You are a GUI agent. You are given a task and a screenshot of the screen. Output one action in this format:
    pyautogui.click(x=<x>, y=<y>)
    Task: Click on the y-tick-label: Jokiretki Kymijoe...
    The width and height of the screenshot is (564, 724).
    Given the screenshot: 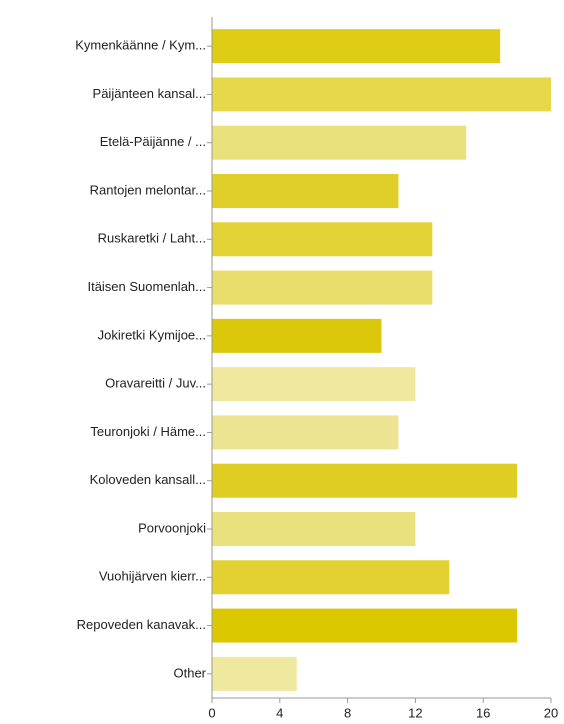 What is the action you would take?
    pyautogui.click(x=152, y=334)
    